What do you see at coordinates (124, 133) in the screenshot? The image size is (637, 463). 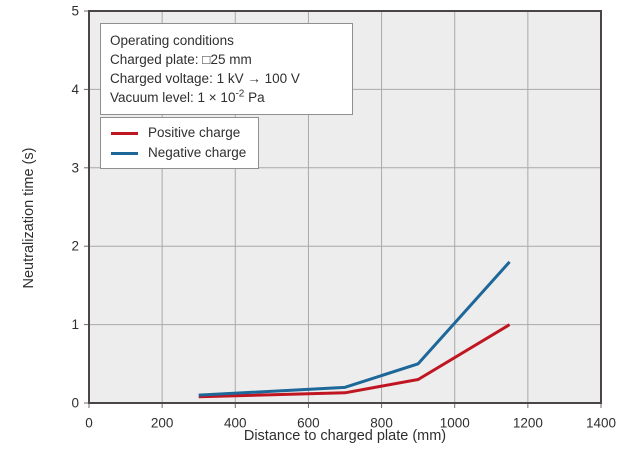 I see `positive-line-swatch` at bounding box center [124, 133].